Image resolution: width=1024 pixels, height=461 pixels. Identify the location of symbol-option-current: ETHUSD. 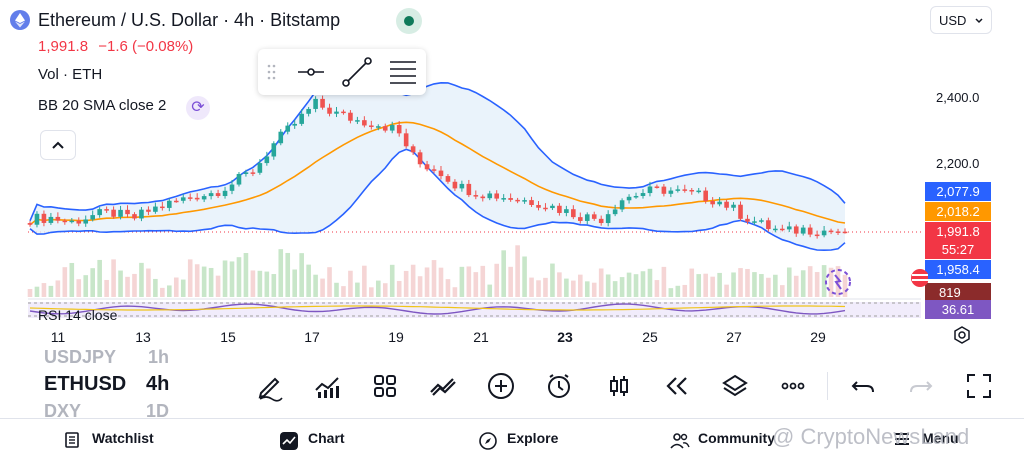
(85, 384).